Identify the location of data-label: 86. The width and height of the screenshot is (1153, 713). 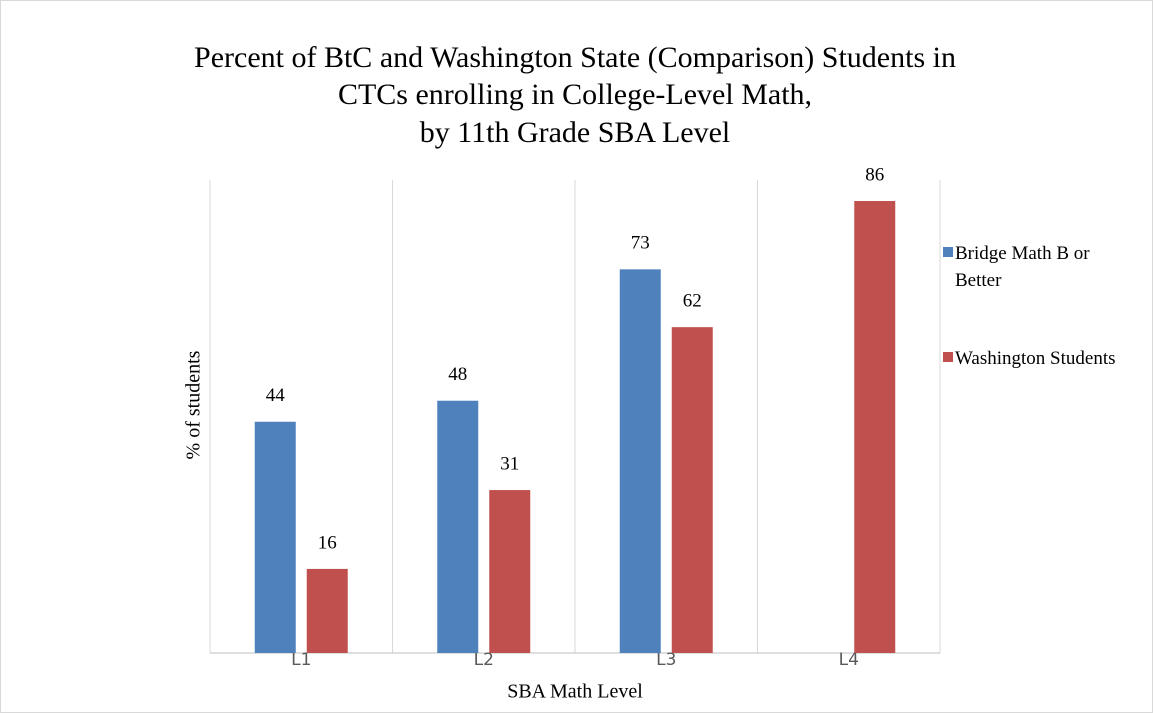
(874, 174).